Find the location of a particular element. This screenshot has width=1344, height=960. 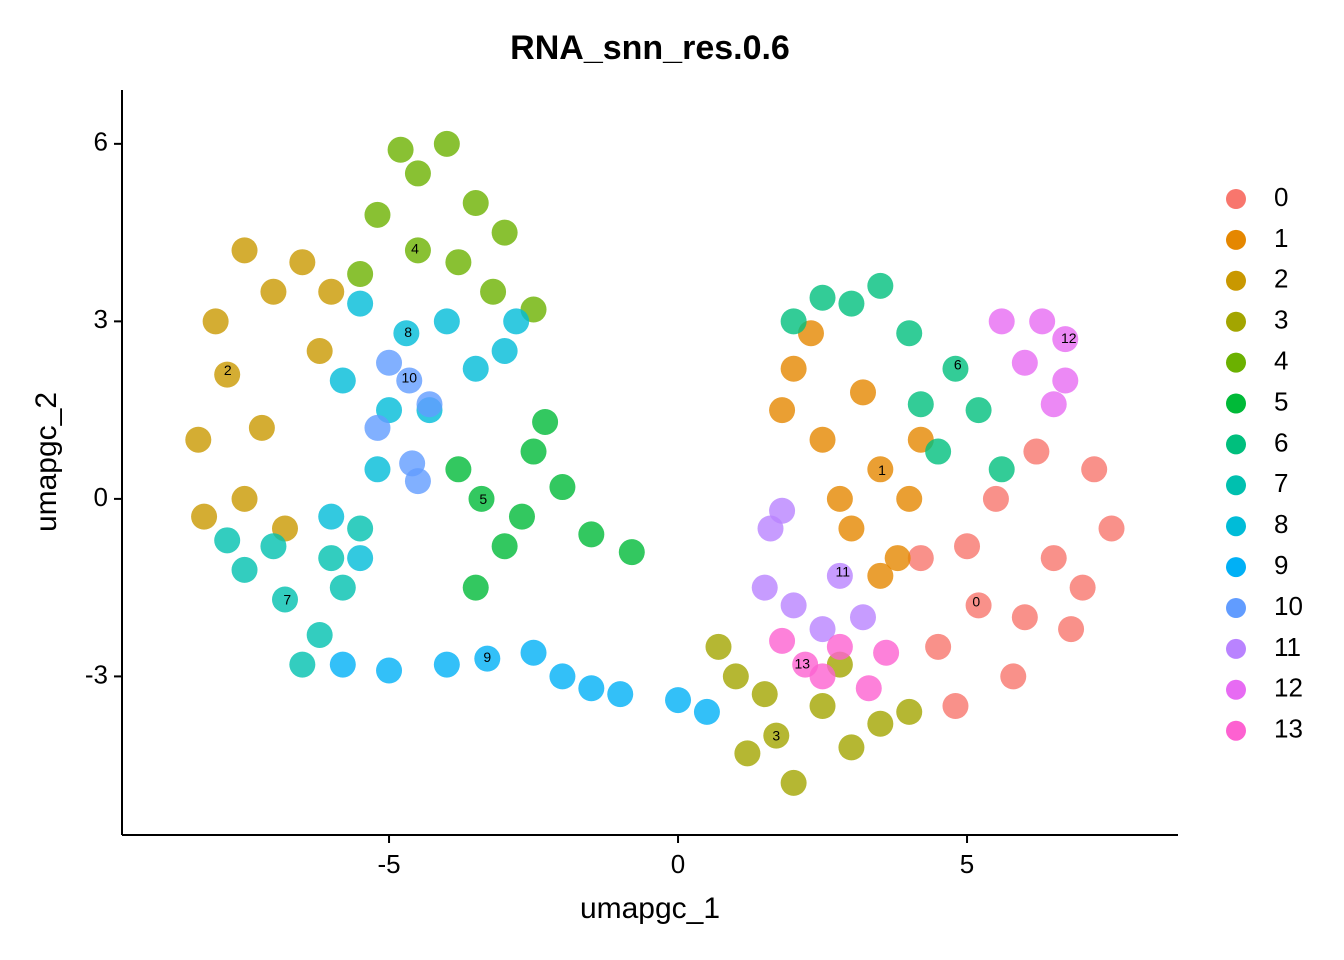

cluster-label: 11 is located at coordinates (842, 572).